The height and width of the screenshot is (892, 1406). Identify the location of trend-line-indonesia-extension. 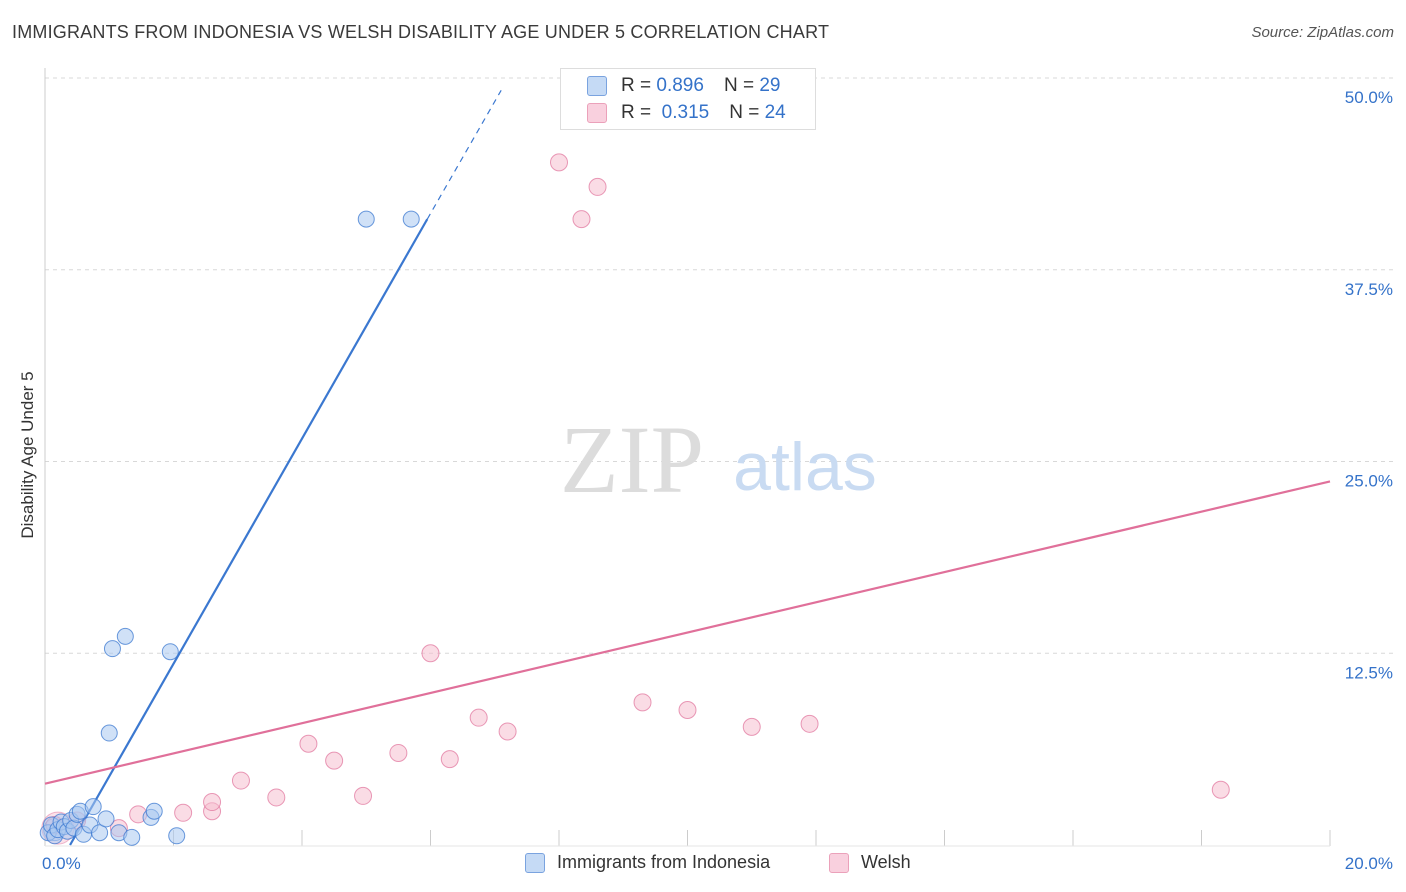
(464, 154).